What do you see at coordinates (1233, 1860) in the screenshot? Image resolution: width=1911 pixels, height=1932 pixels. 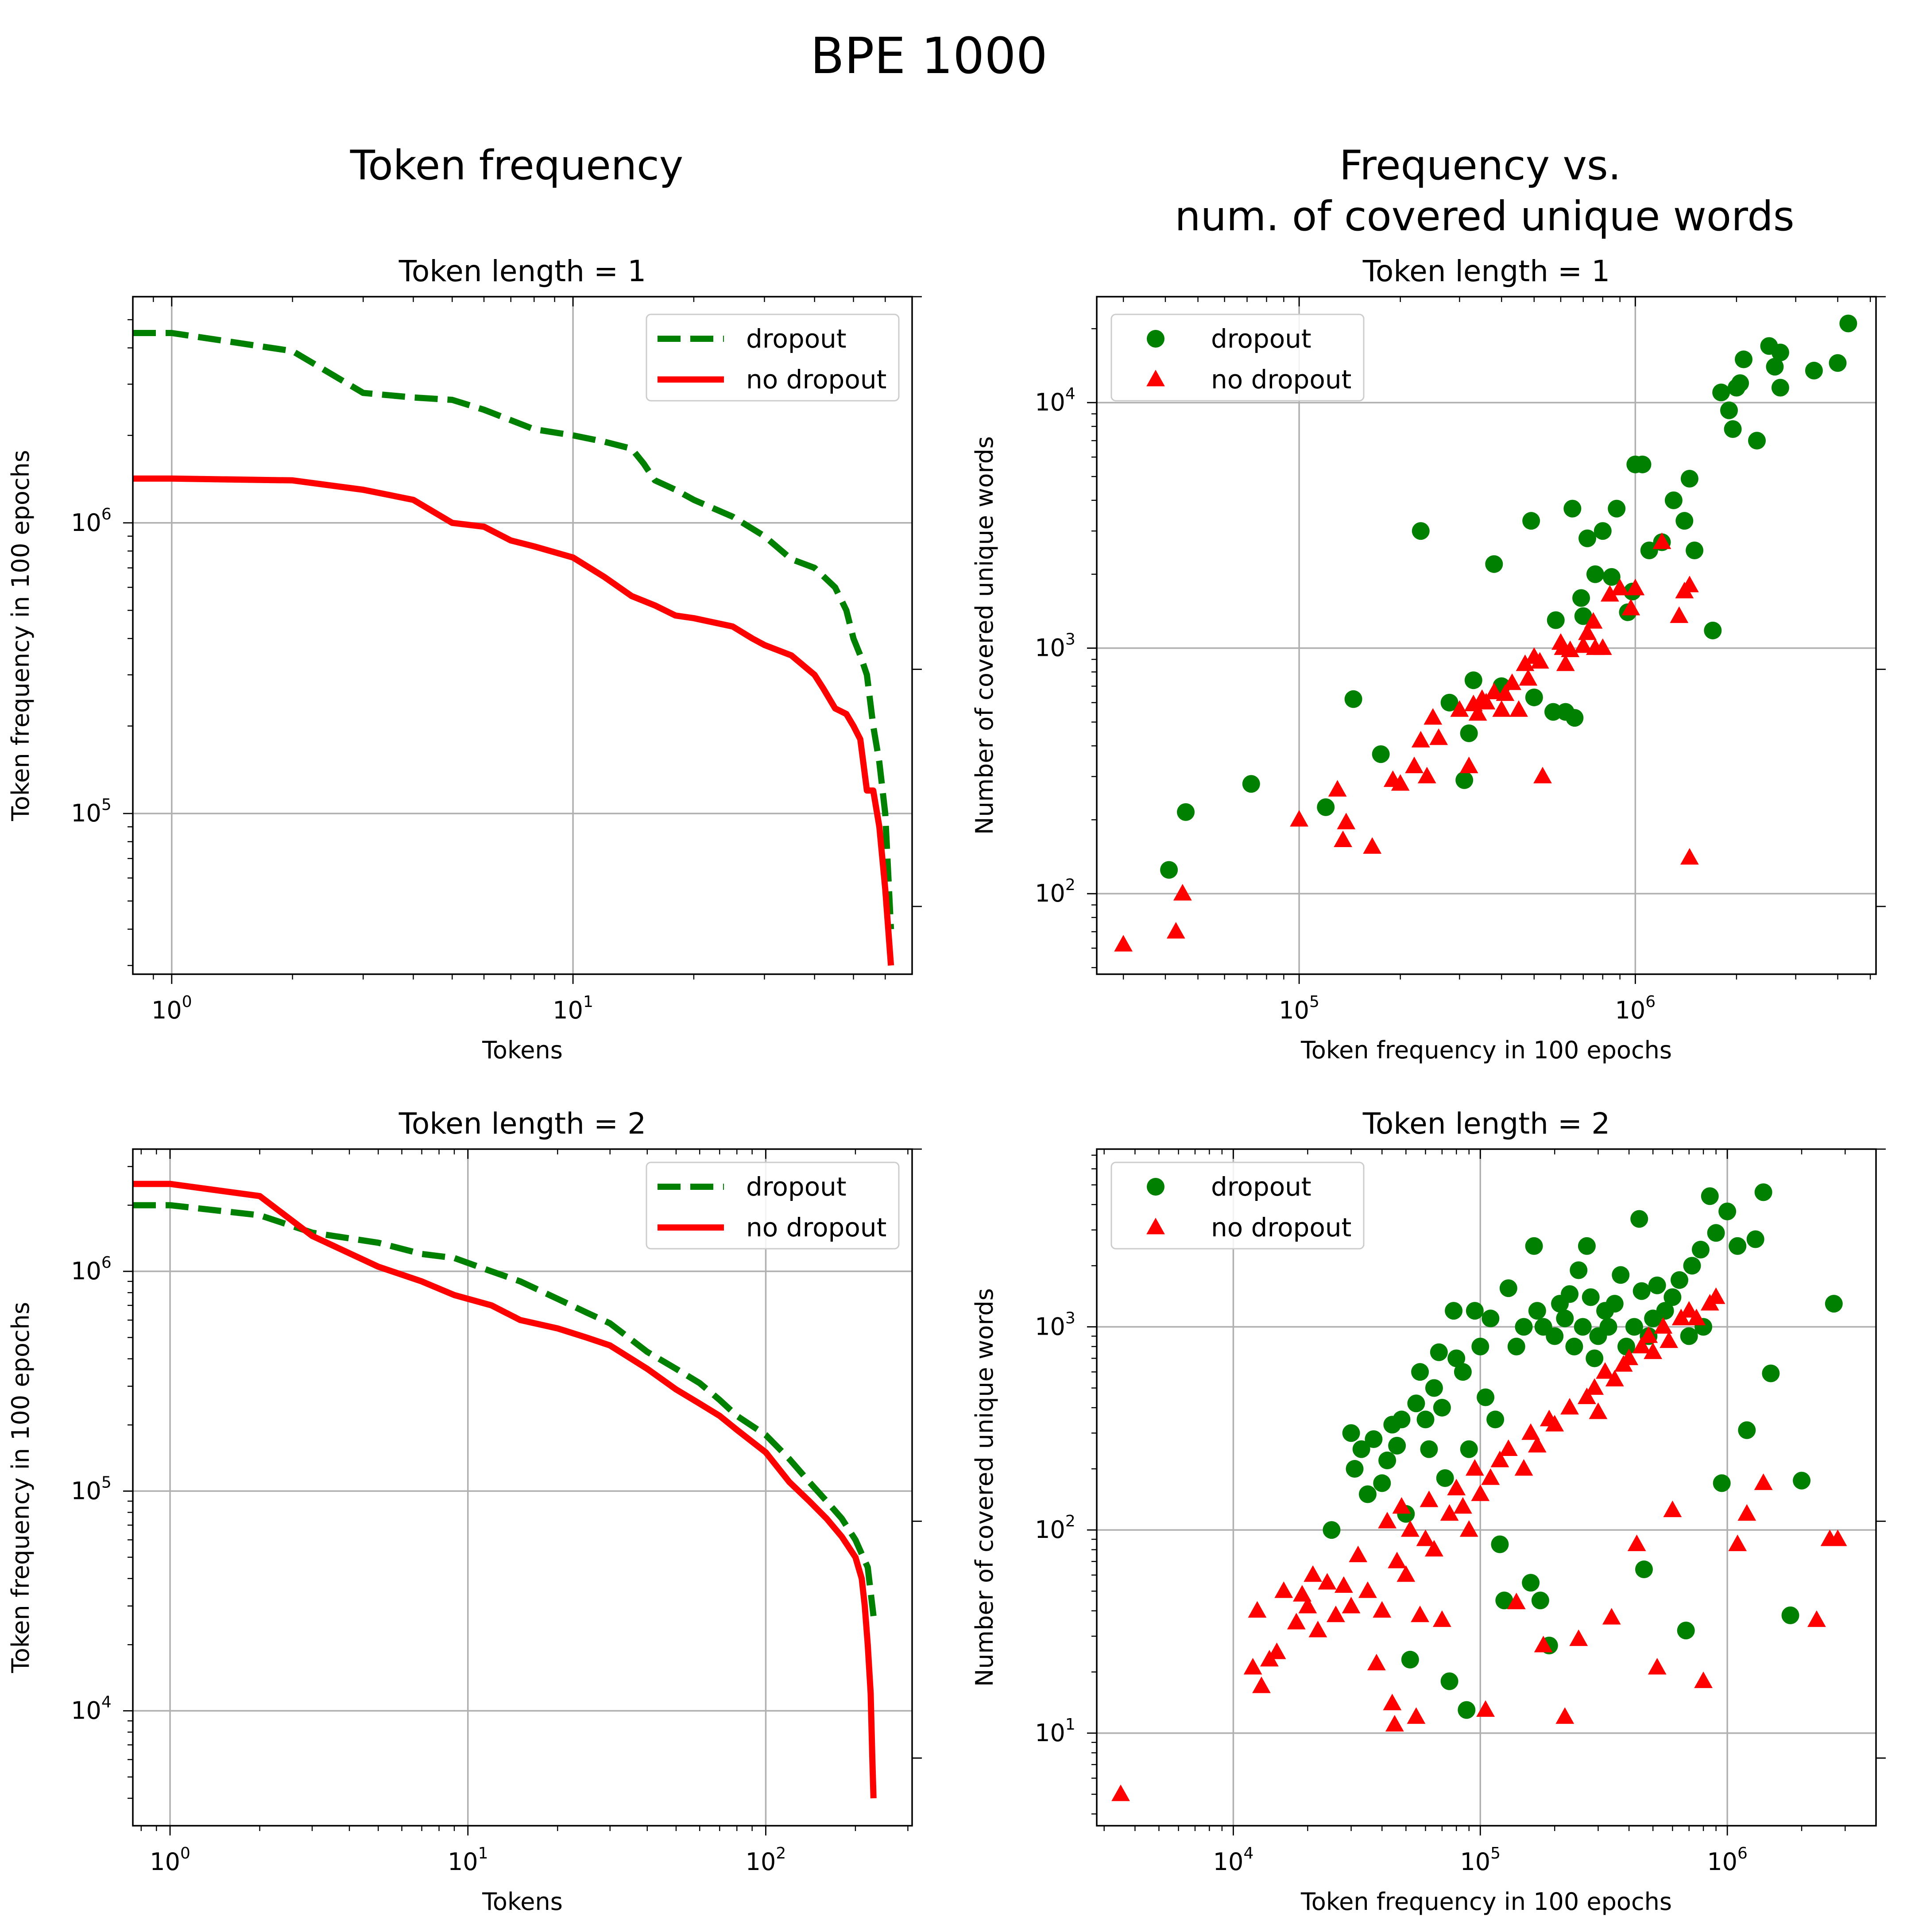 I see `x-tick-label: 10⁴` at bounding box center [1233, 1860].